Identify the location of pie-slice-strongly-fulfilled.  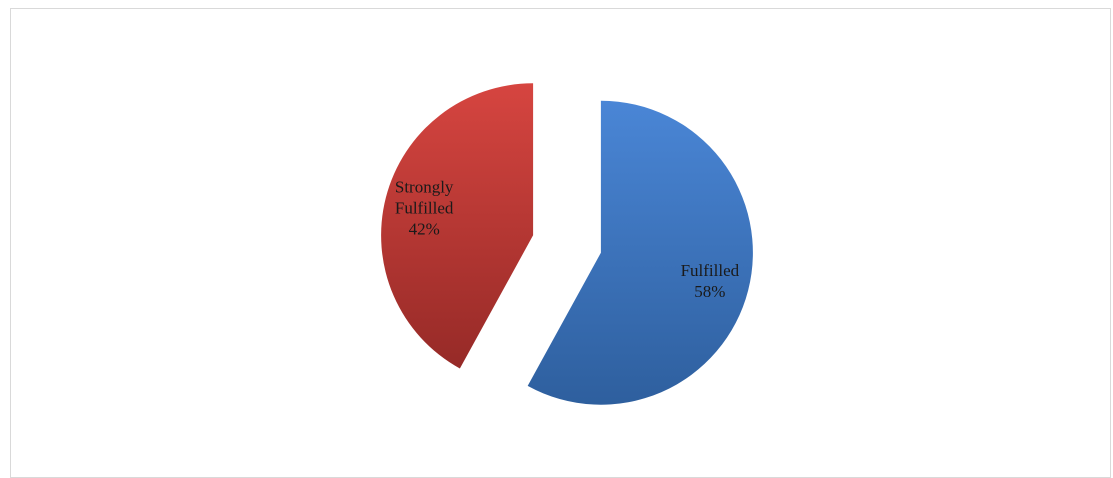
(457, 226).